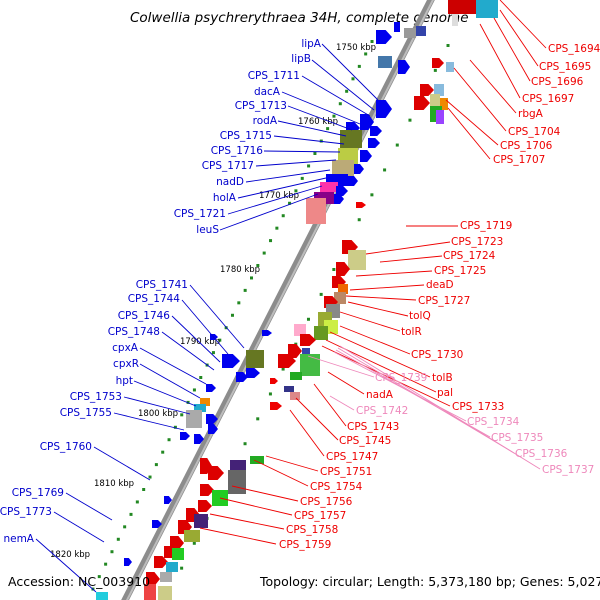  I want to click on gene-label: pal, so click(445, 393).